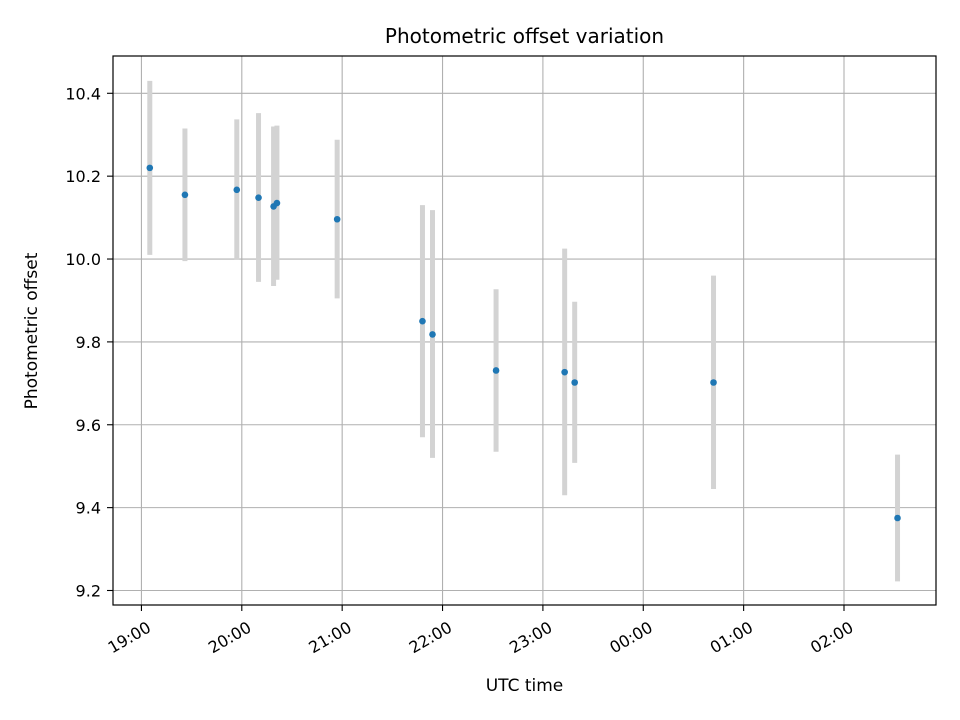  What do you see at coordinates (83, 176) in the screenshot?
I see `y-tick-label: 10.2` at bounding box center [83, 176].